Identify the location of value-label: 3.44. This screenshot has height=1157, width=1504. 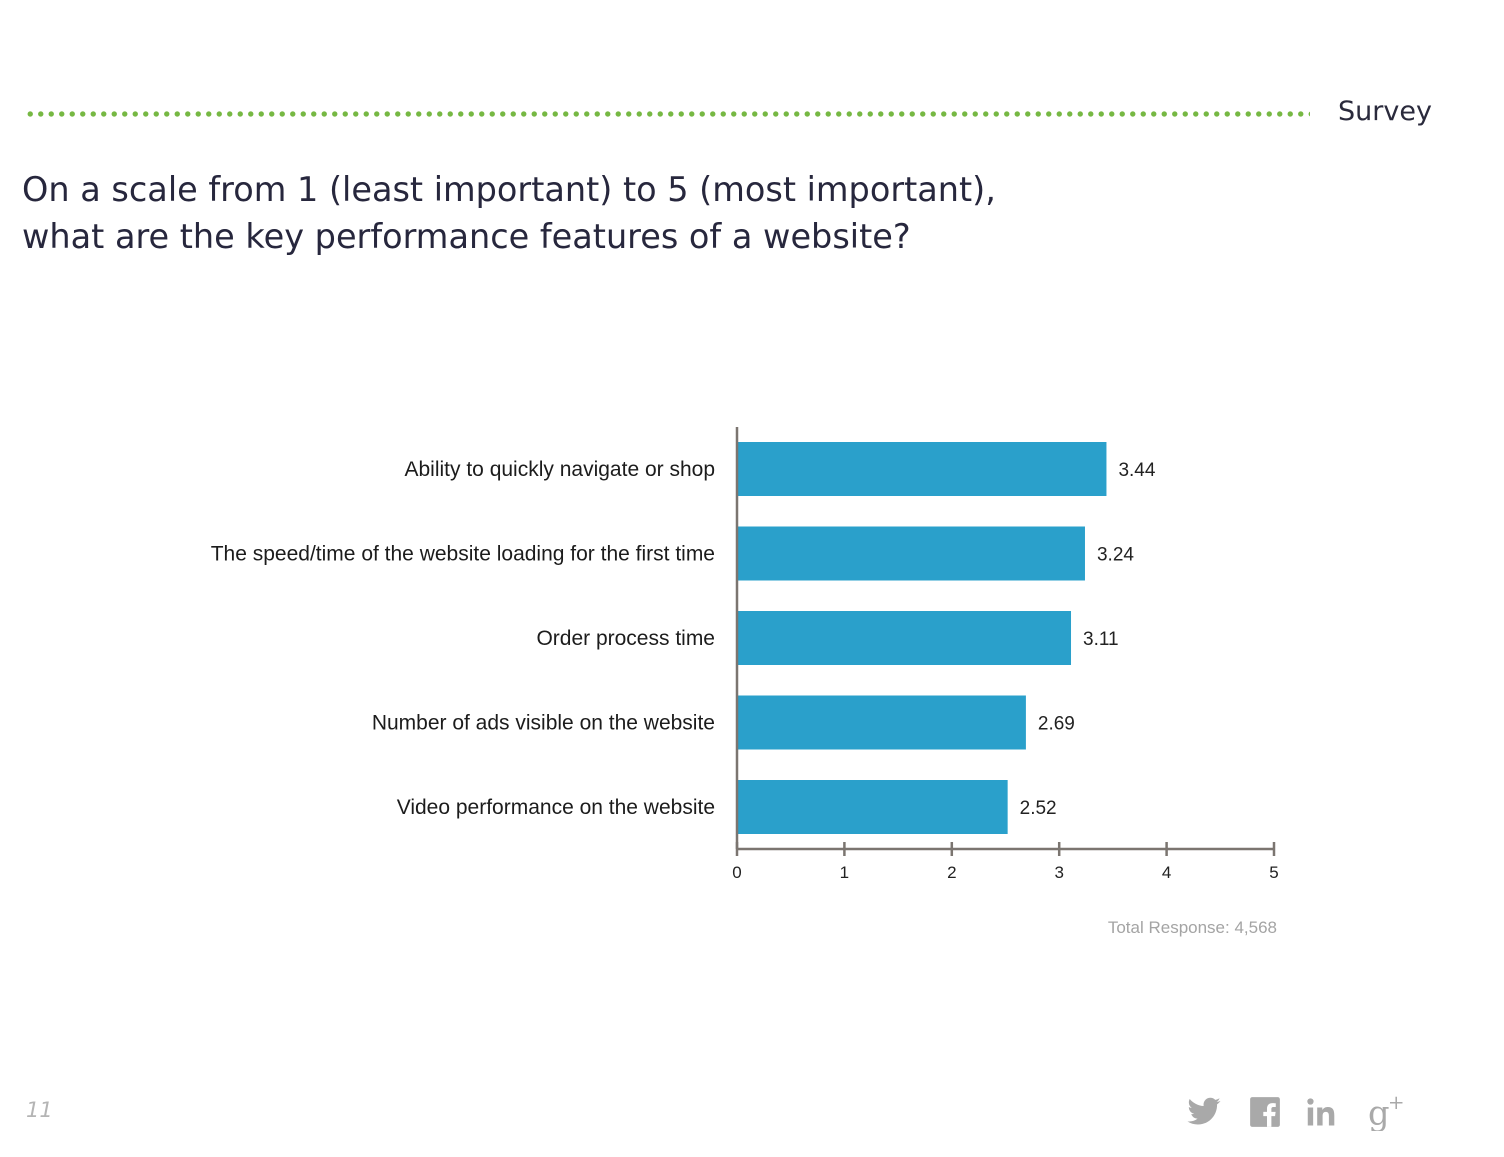
(1136, 470).